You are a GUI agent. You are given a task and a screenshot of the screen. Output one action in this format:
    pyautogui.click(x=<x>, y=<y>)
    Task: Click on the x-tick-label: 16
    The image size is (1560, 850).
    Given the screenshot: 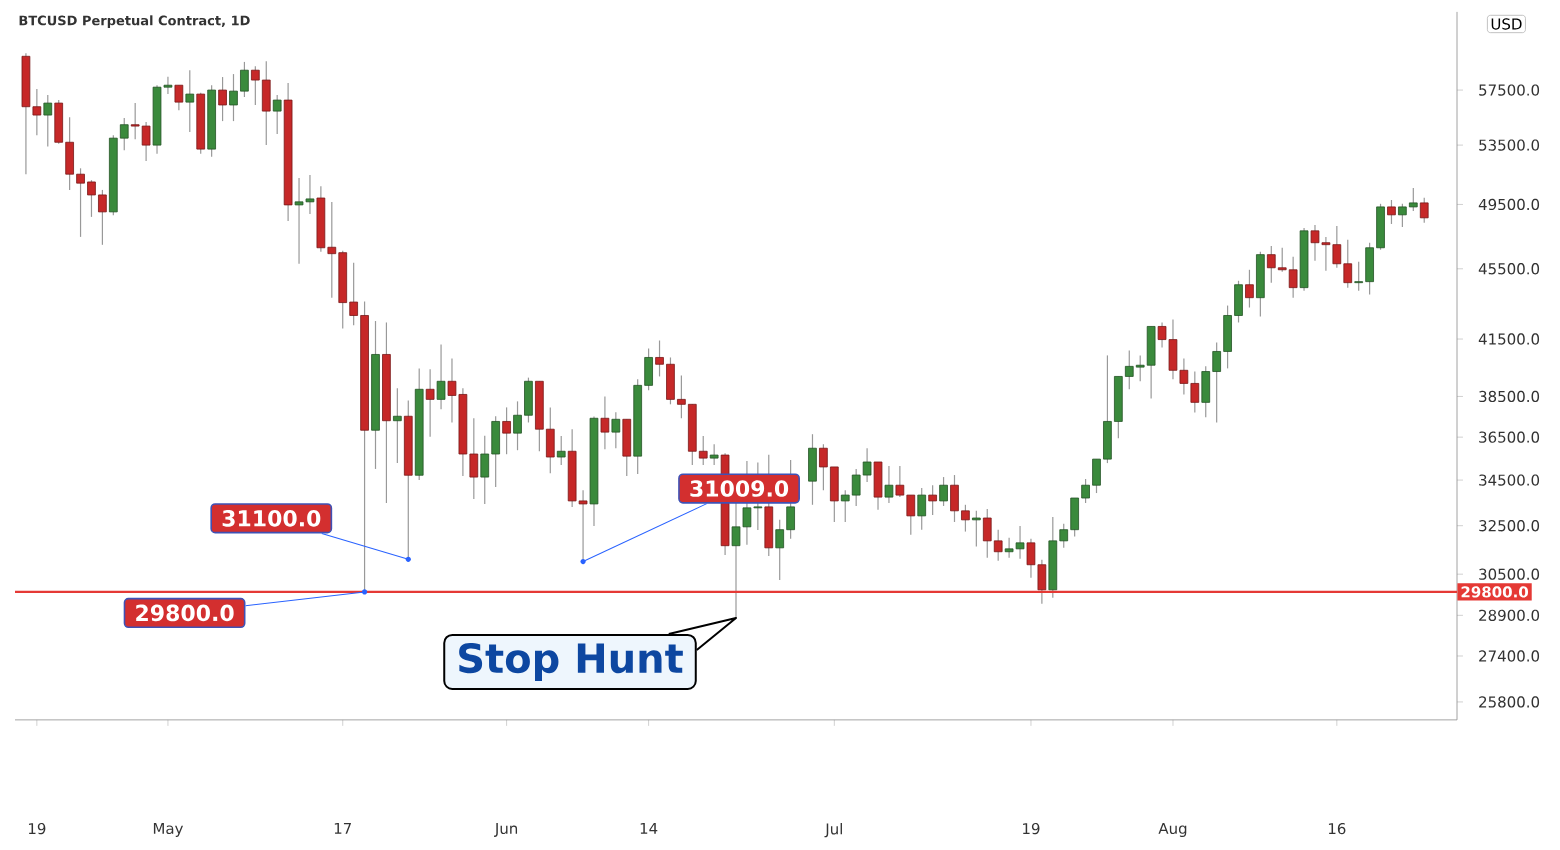 What is the action you would take?
    pyautogui.click(x=1337, y=828)
    